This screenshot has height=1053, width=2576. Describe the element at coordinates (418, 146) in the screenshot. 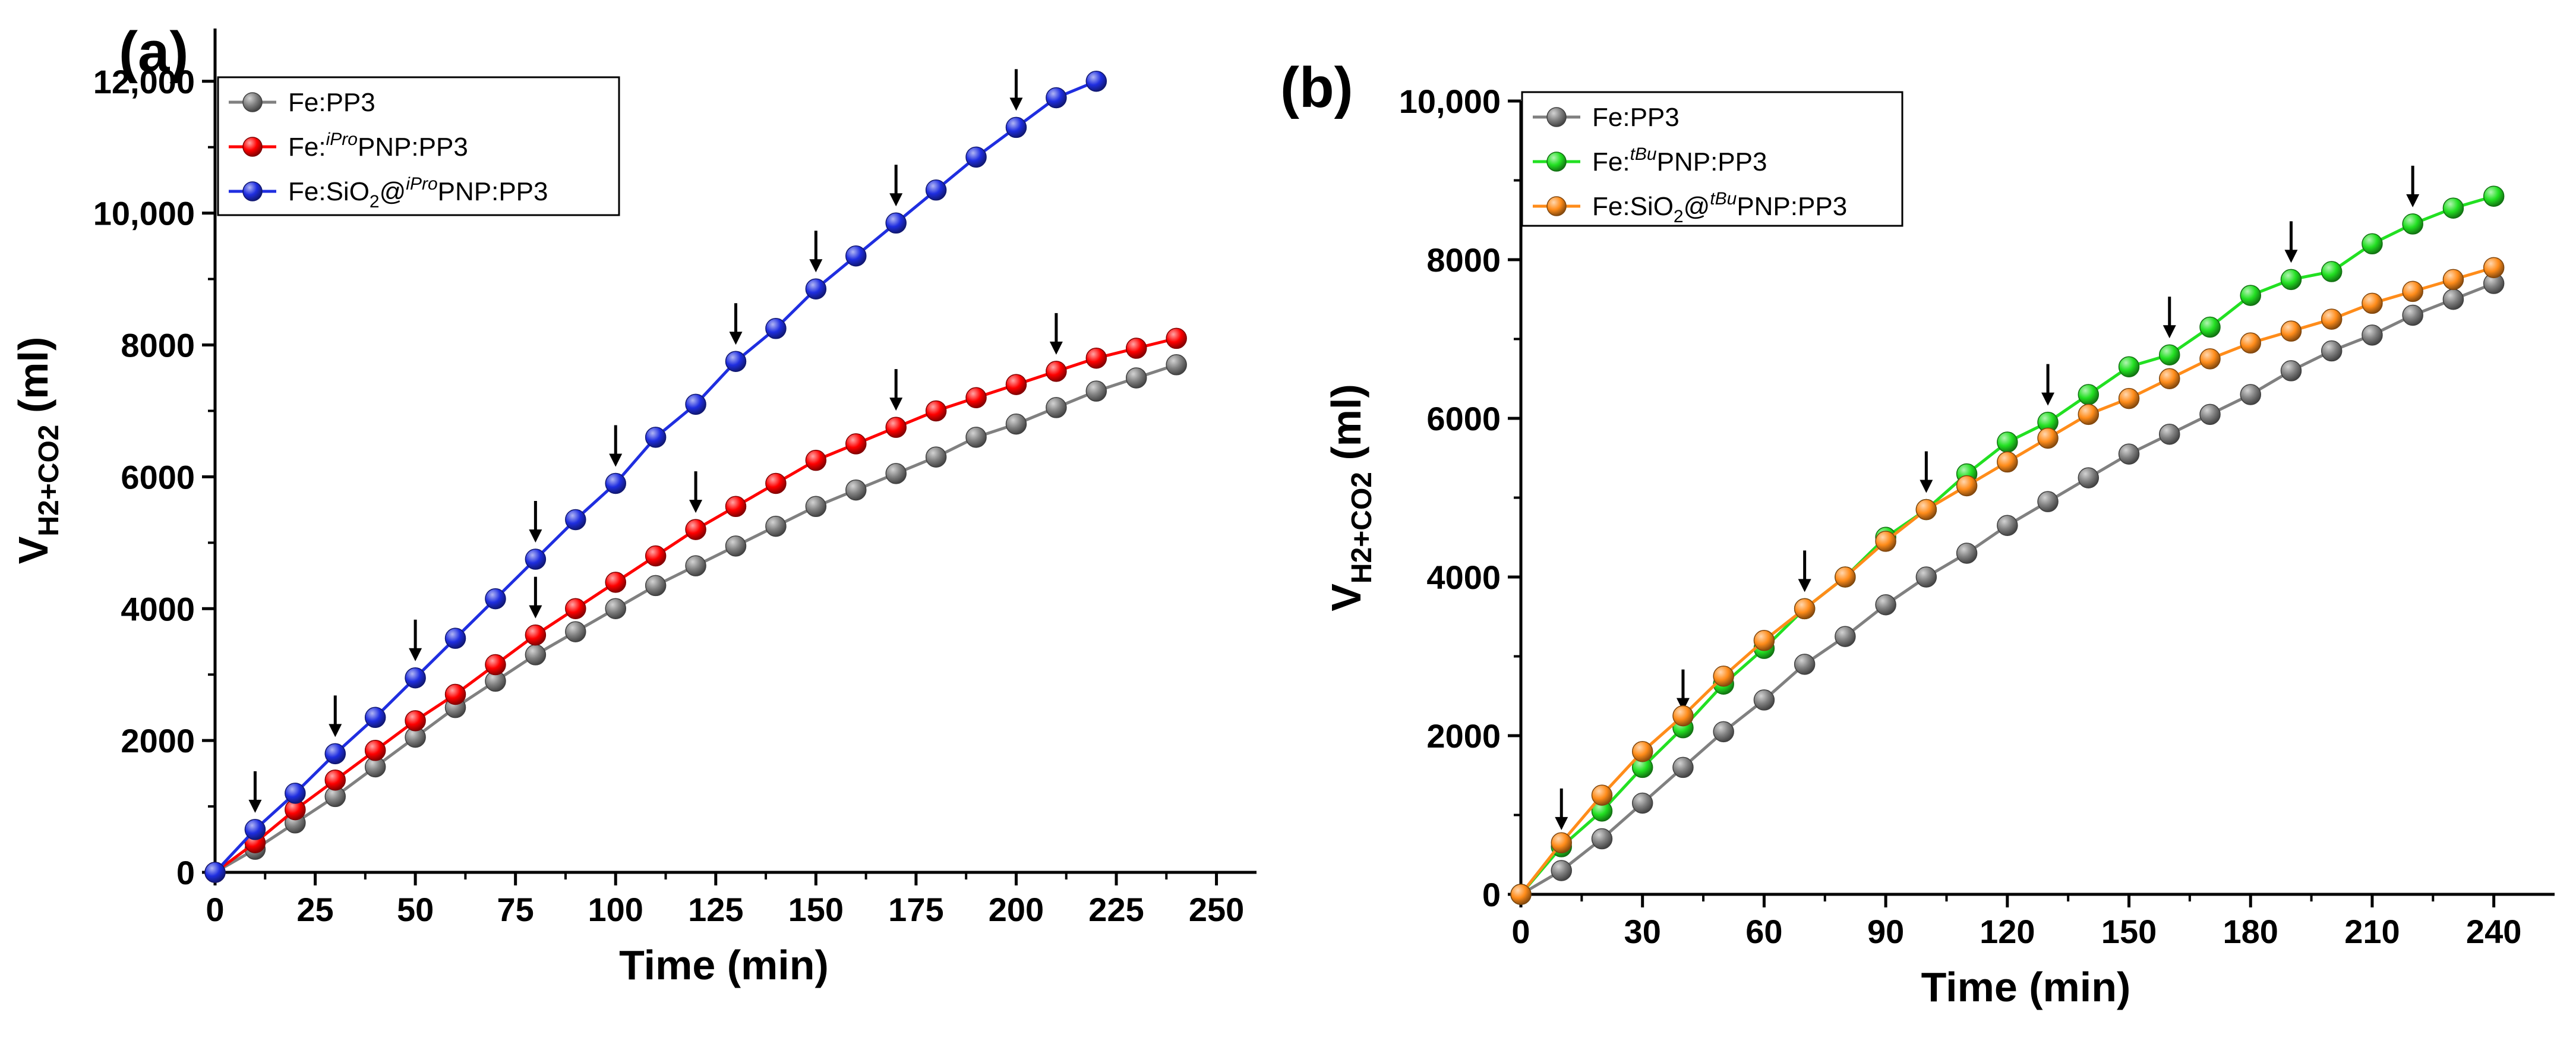

I see `legend-box` at that location.